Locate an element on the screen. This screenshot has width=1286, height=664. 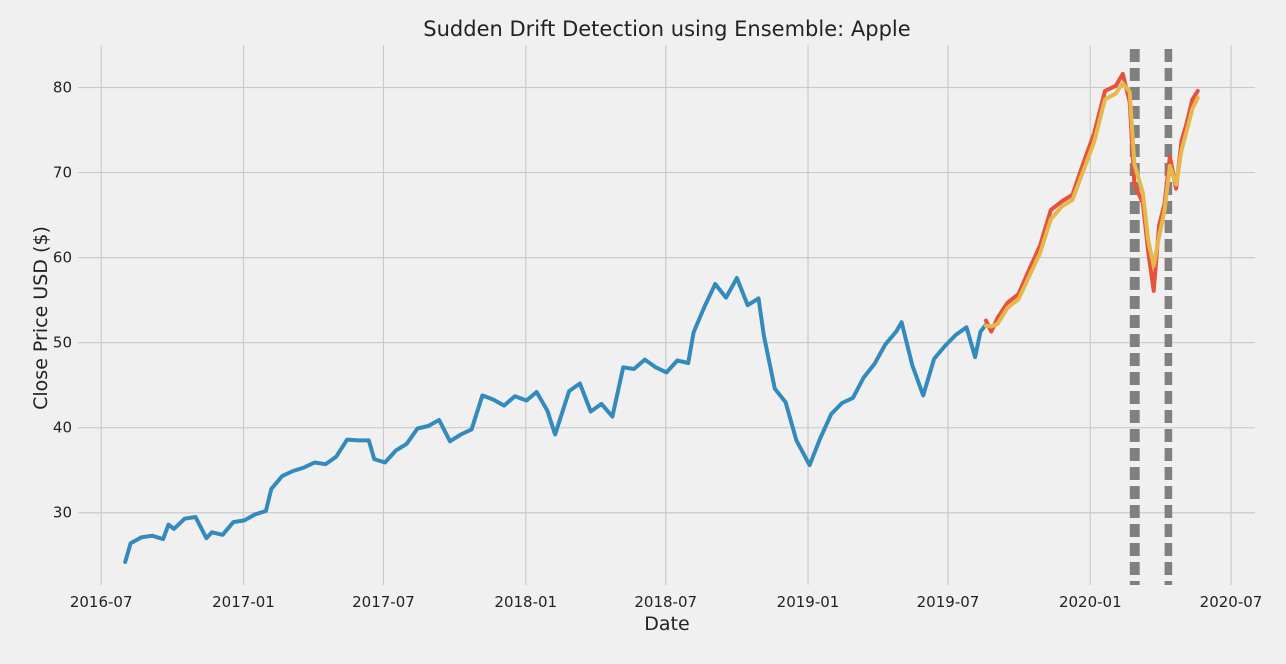
series-line-prediction is located at coordinates (1091, 205).